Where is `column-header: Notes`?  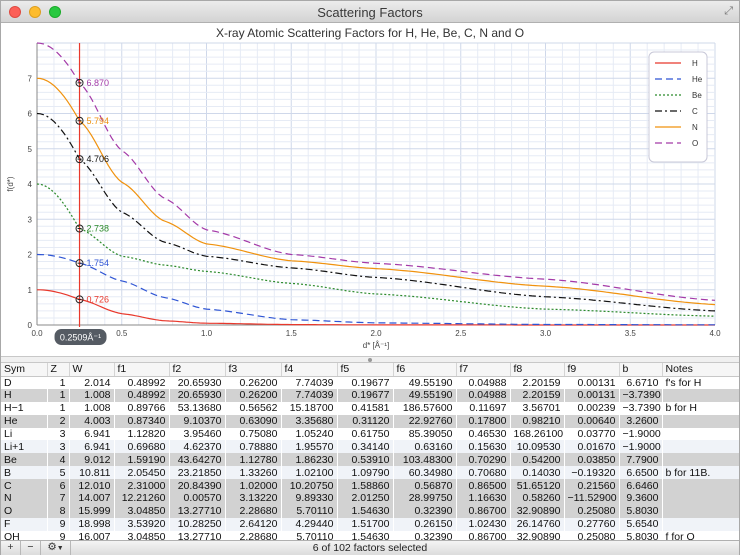 column-header: Notes is located at coordinates (700, 370).